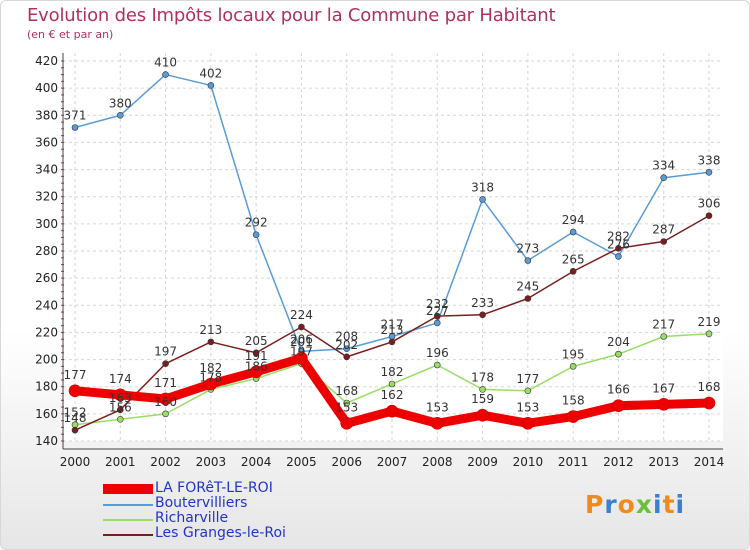 This screenshot has height=550, width=750. I want to click on logo-letter: r, so click(611, 504).